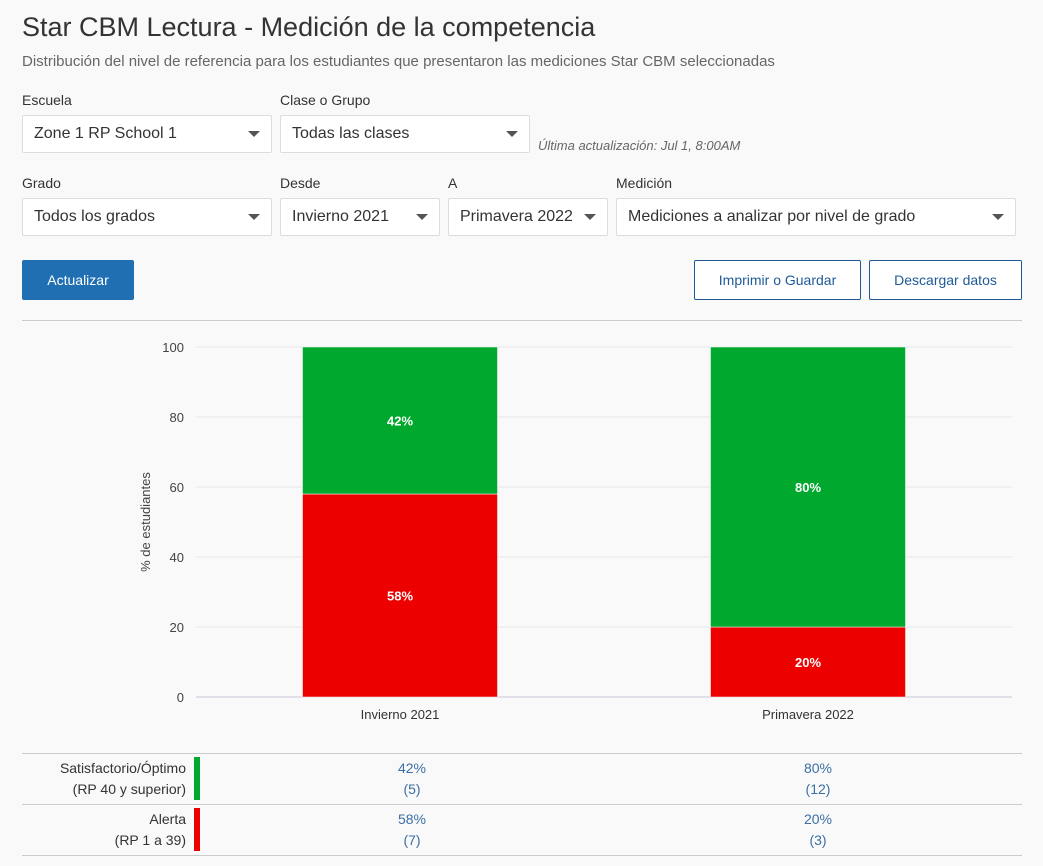 The image size is (1043, 866). Describe the element at coordinates (300, 183) in the screenshot. I see `from-label: Desde` at that location.